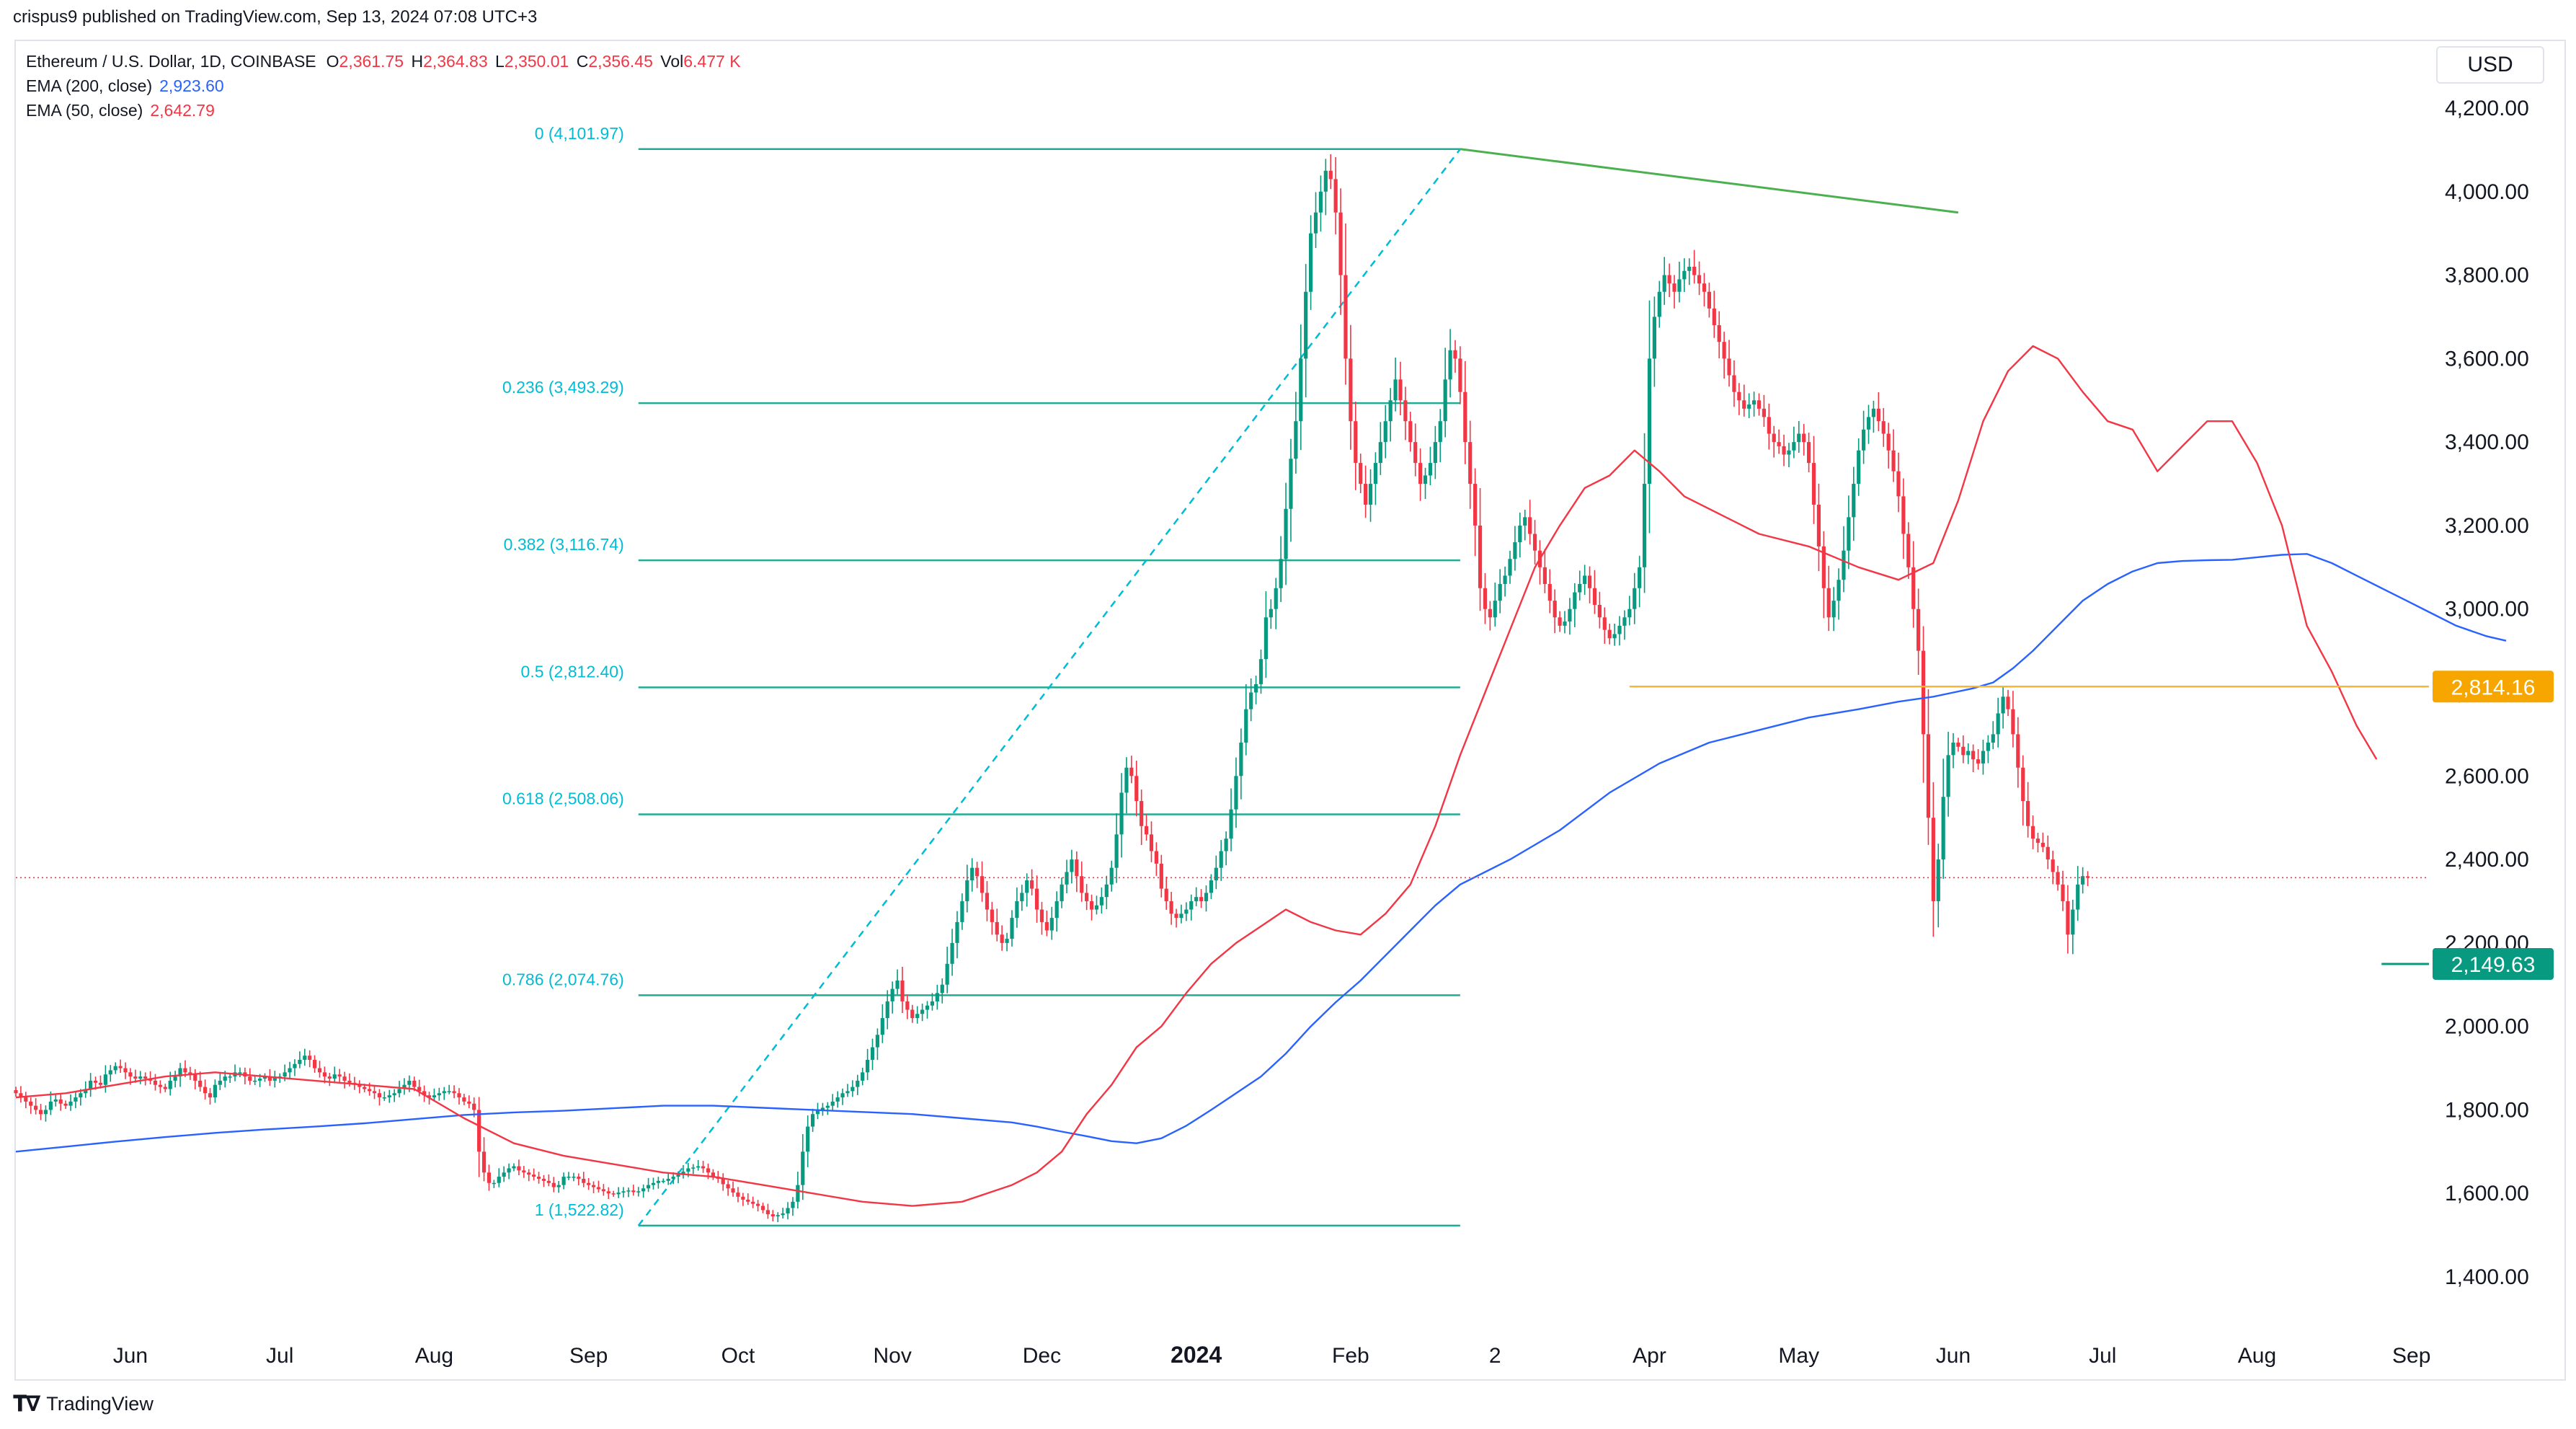 This screenshot has height=1429, width=2576. Describe the element at coordinates (2487, 776) in the screenshot. I see `price-tick-label: 2,600.00` at that location.